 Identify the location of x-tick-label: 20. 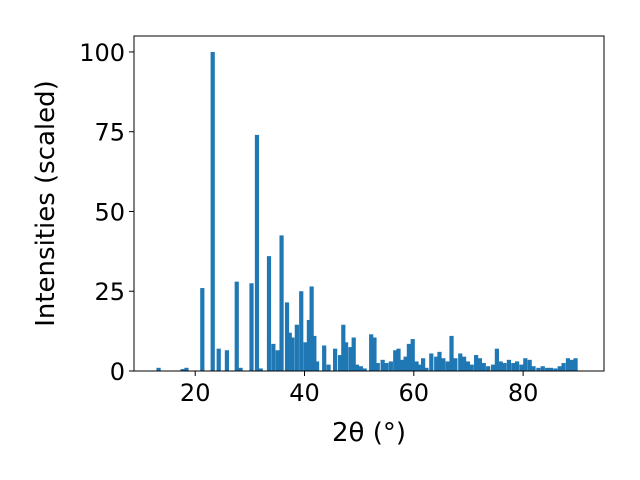
(195, 393).